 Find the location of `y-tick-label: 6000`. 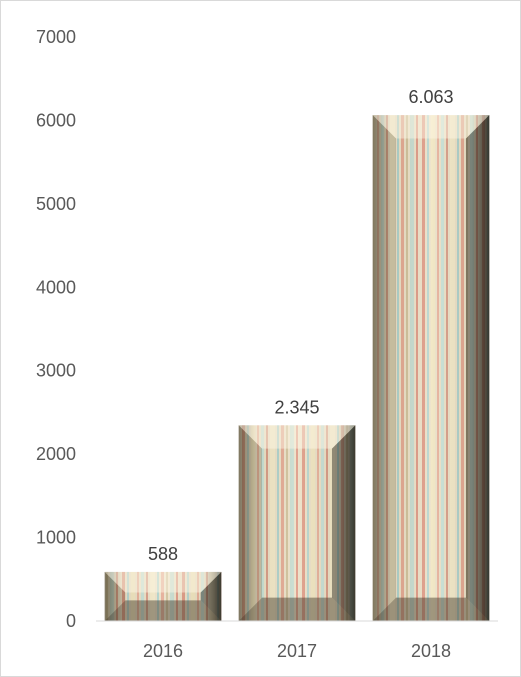

y-tick-label: 6000 is located at coordinates (56, 120).